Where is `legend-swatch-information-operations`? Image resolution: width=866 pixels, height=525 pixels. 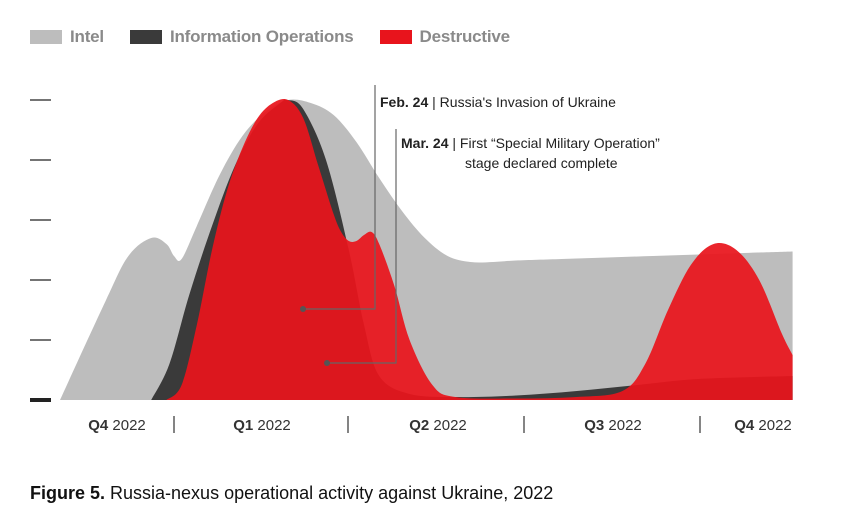
legend-swatch-information-operations is located at coordinates (145, 37).